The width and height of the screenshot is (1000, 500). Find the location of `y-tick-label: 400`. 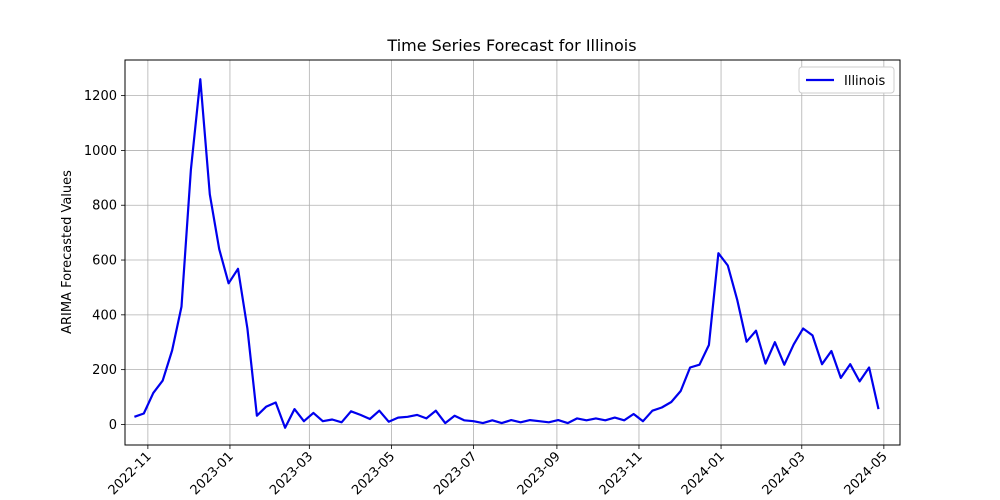

y-tick-label: 400 is located at coordinates (104, 315).